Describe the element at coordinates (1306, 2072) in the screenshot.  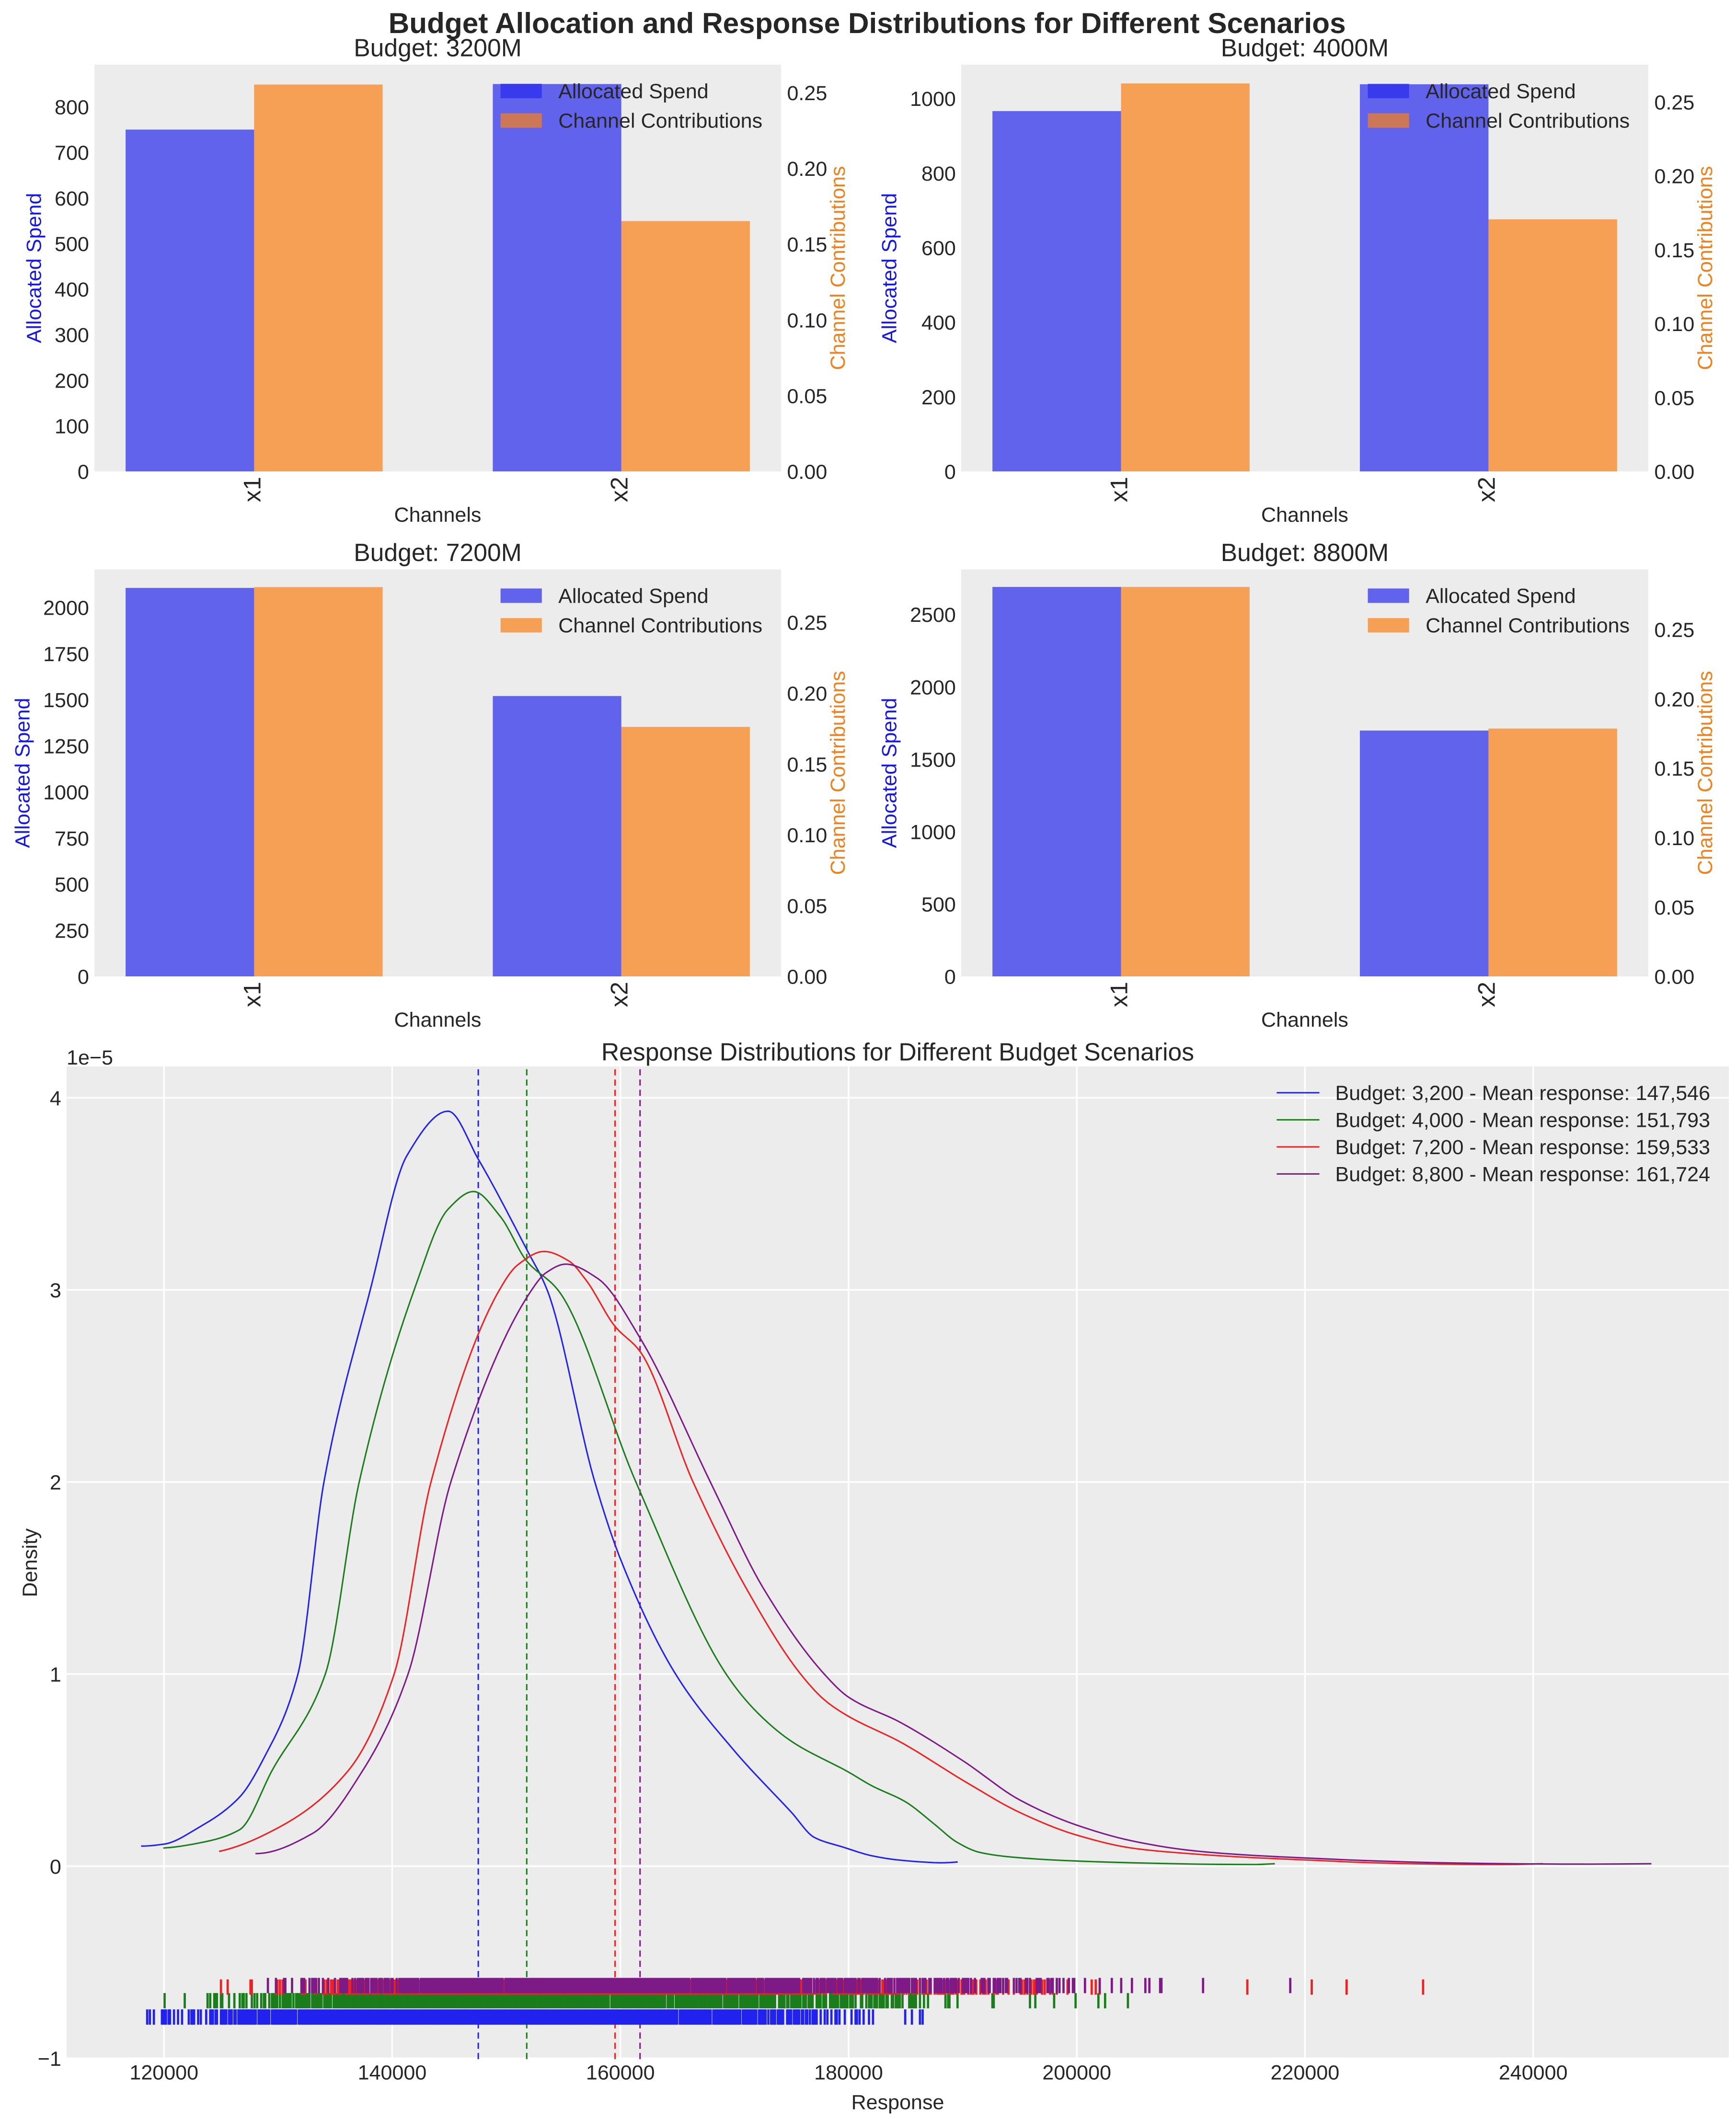
I see `svg-text: 220000` at that location.